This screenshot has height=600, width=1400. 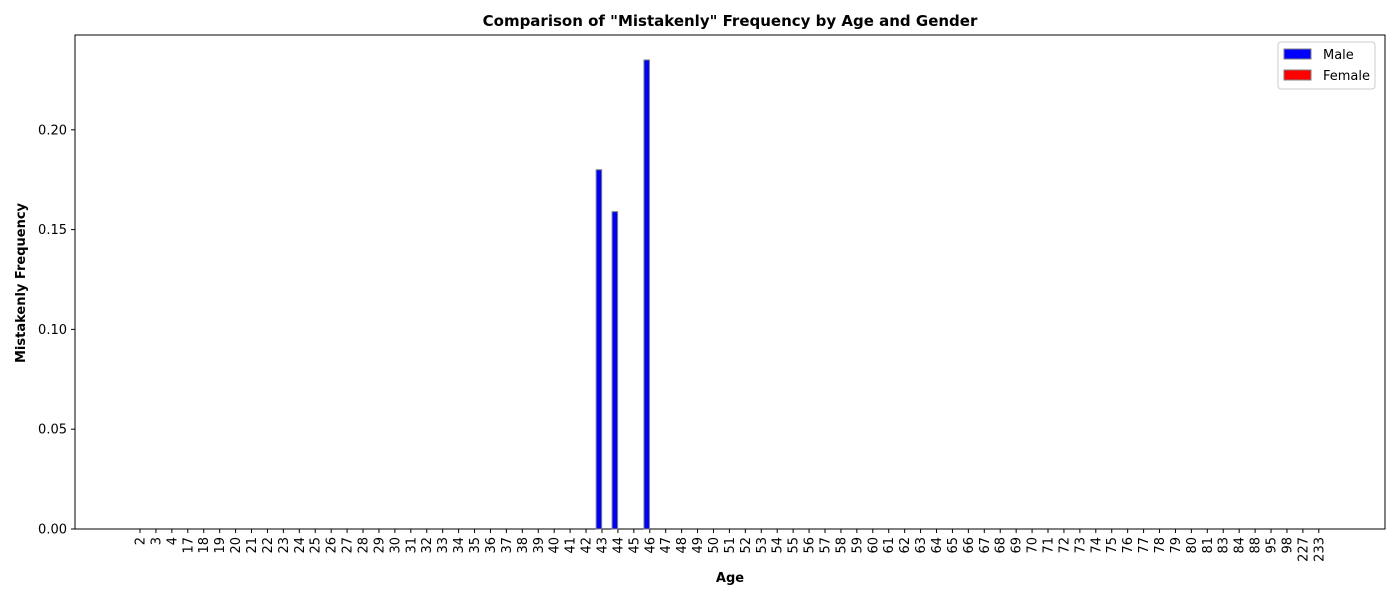 What do you see at coordinates (825, 545) in the screenshot?
I see `x-tick-label: 57` at bounding box center [825, 545].